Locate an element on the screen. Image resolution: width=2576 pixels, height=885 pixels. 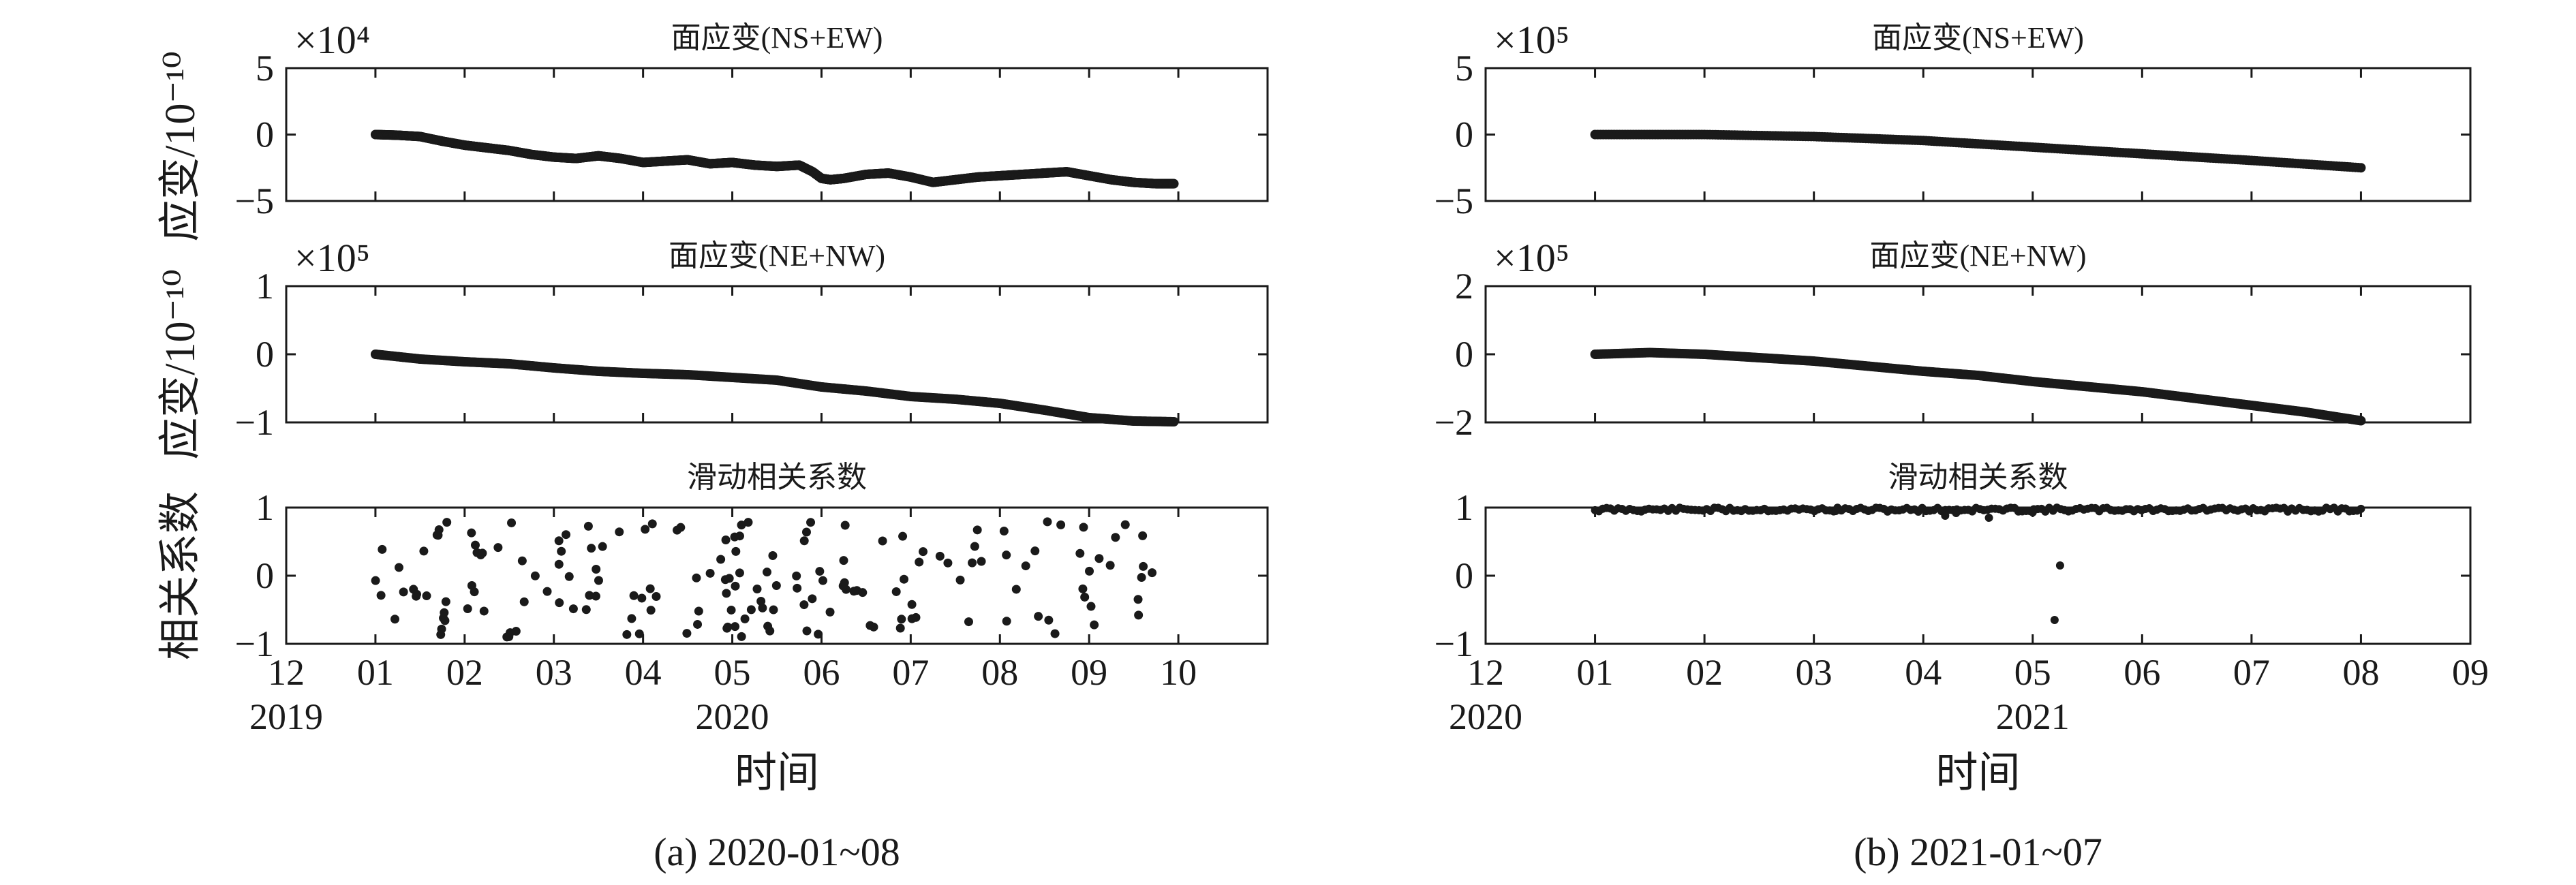
xtick-label-a3-9: 09 is located at coordinates (1089, 672).